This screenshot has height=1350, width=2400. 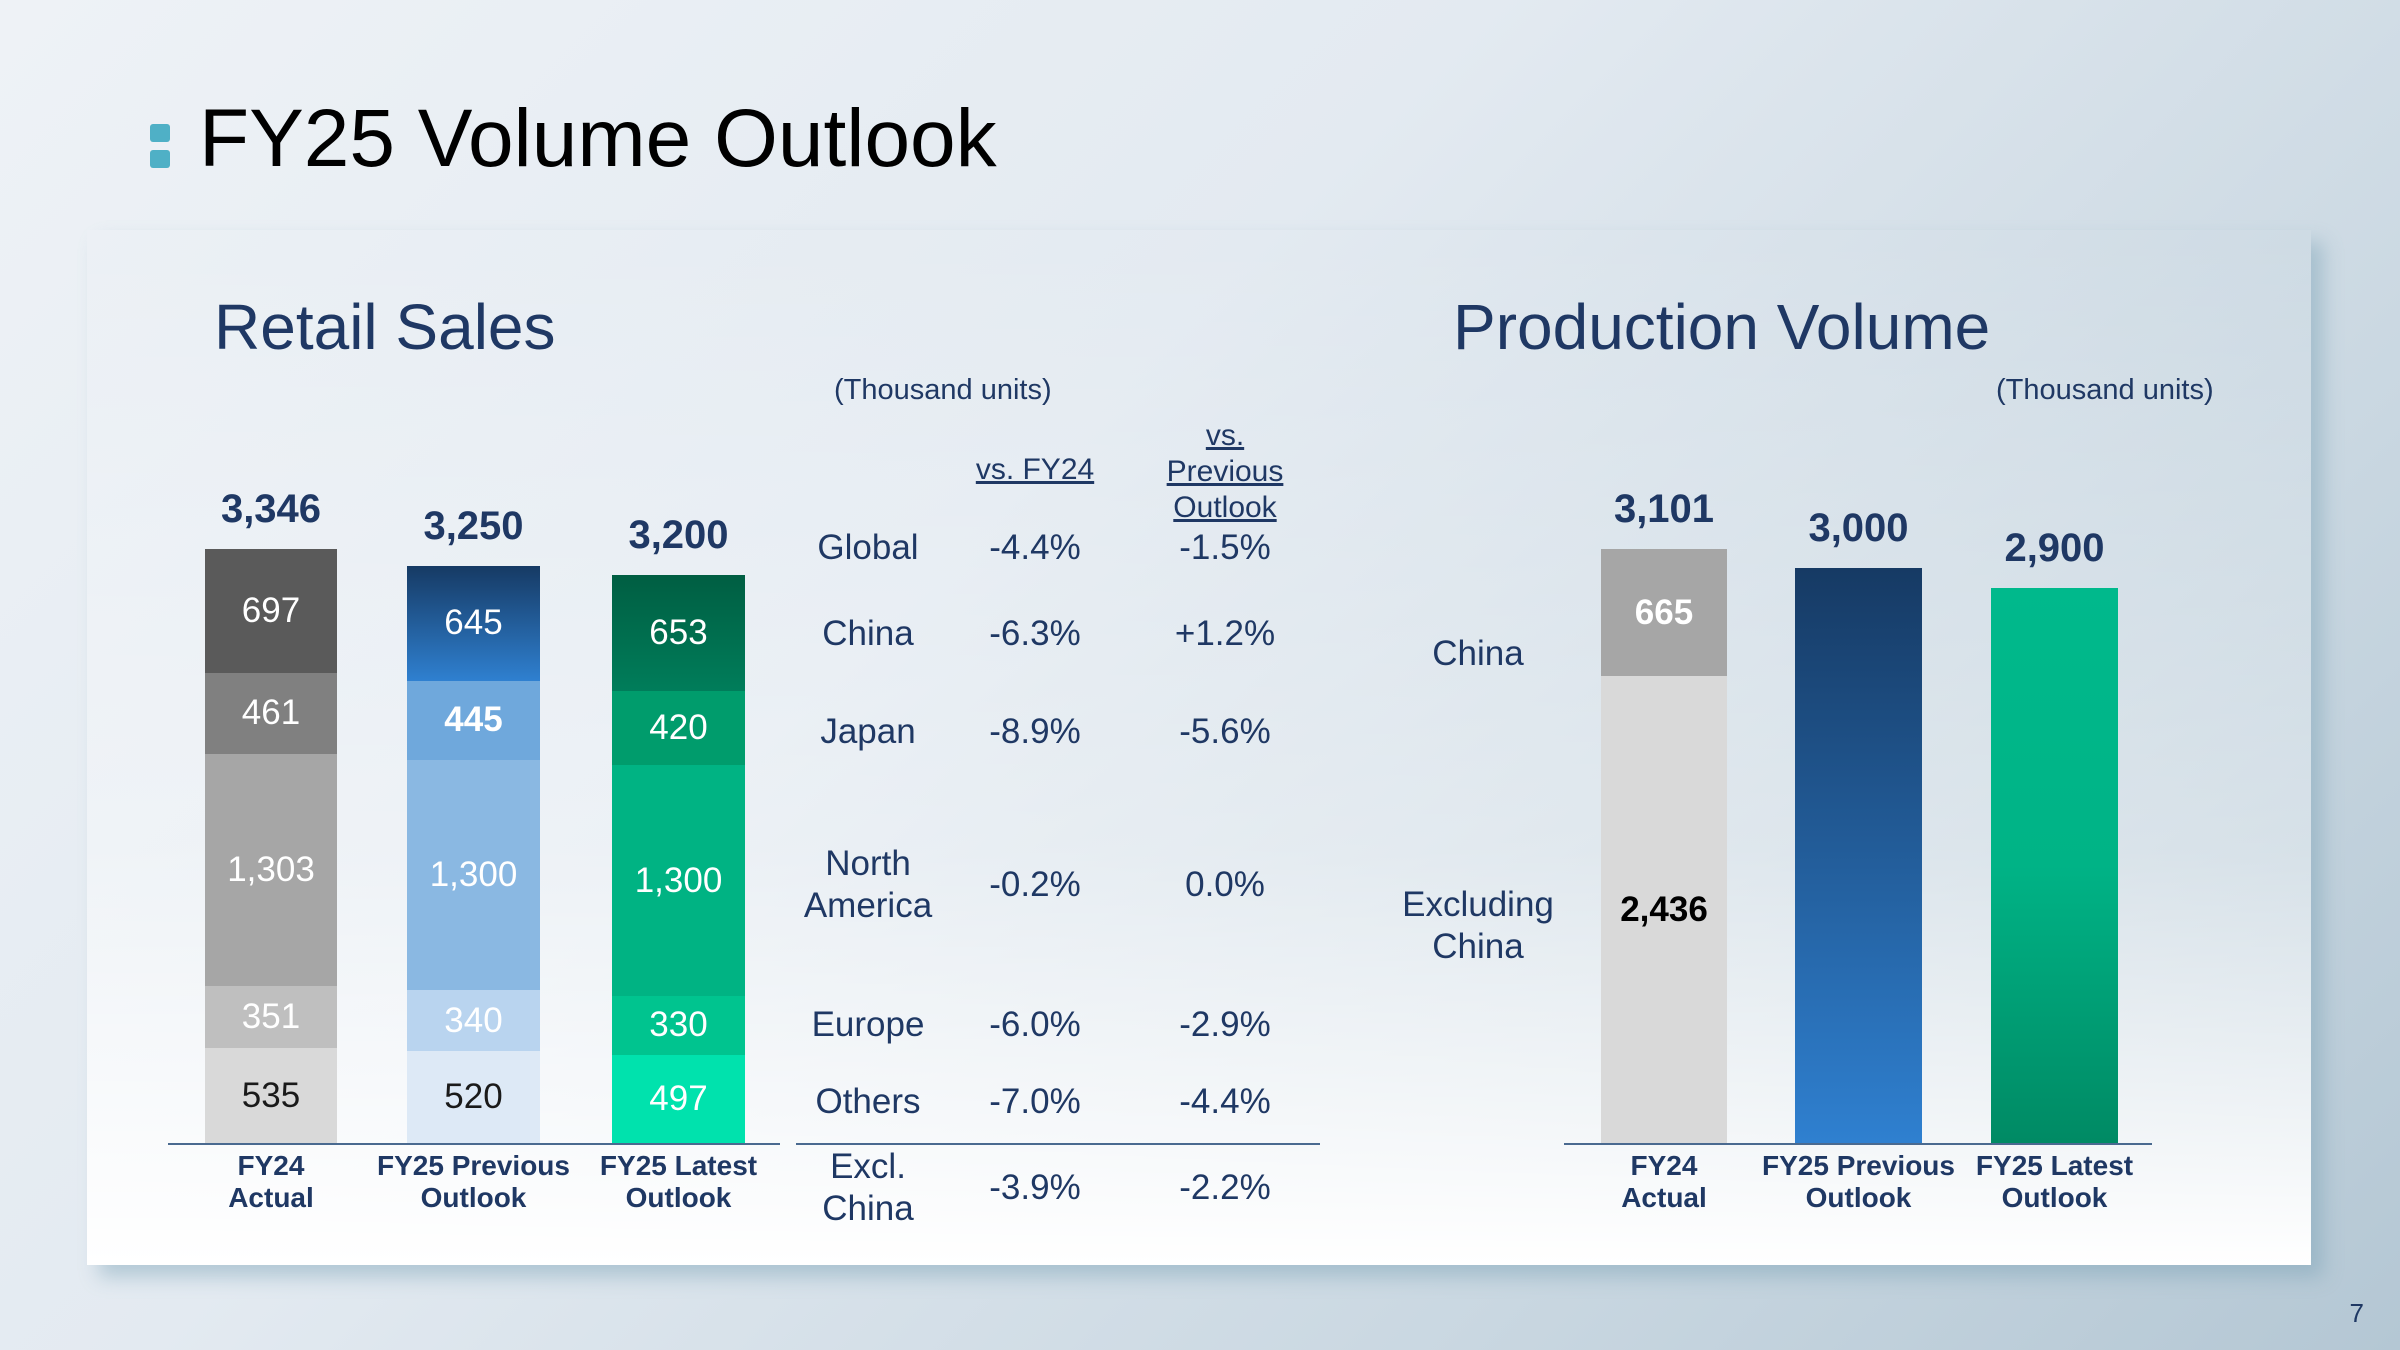 I want to click on bar-segment-china: 645, so click(x=473, y=623).